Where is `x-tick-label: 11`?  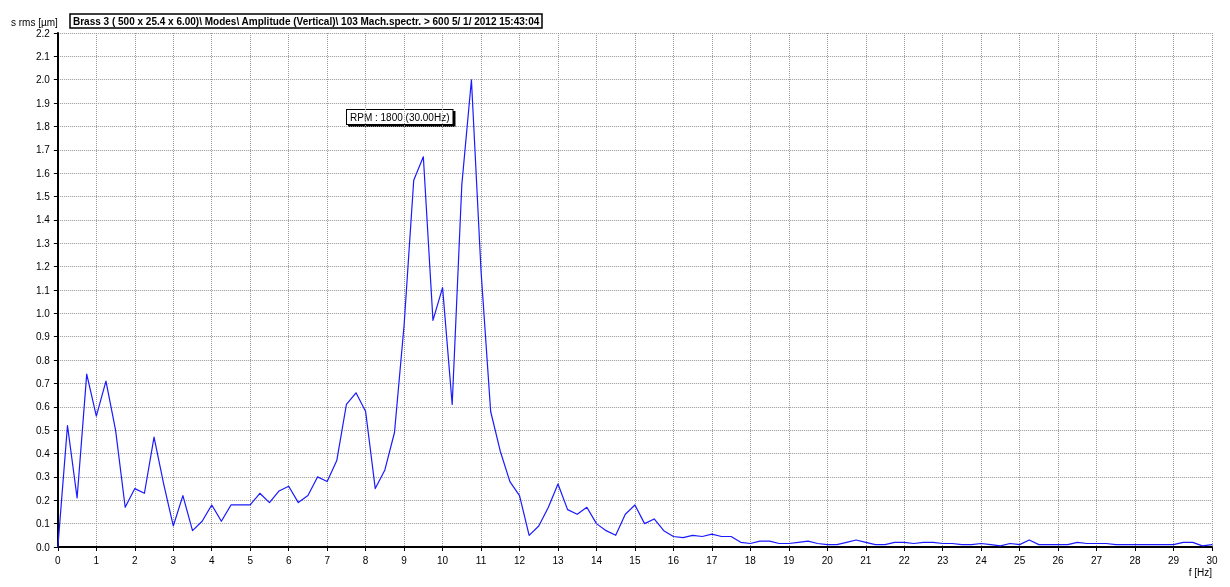 x-tick-label: 11 is located at coordinates (481, 560).